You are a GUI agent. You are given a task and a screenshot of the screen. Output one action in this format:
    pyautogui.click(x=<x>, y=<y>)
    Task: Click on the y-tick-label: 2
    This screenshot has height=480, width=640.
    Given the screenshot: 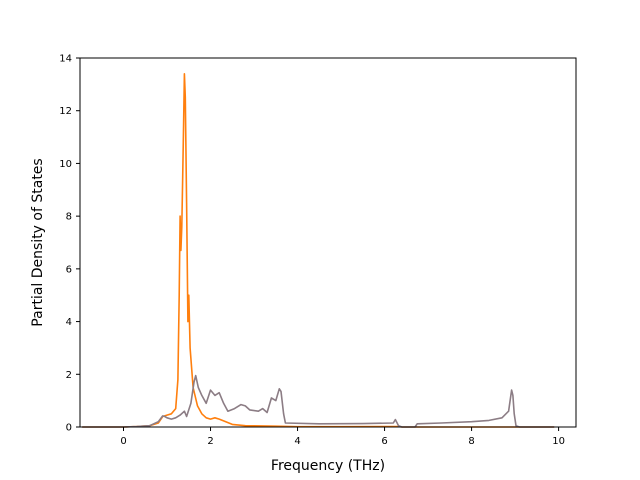 What is the action you would take?
    pyautogui.click(x=69, y=375)
    